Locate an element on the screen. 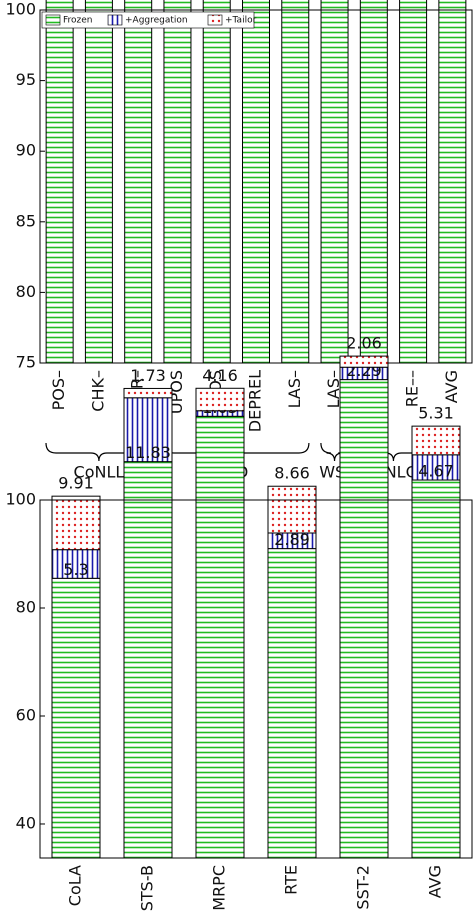 Image resolution: width=474 pixels, height=923 pixels. legend: Frozen +Aggregation +Tailor is located at coordinates (149, 20).